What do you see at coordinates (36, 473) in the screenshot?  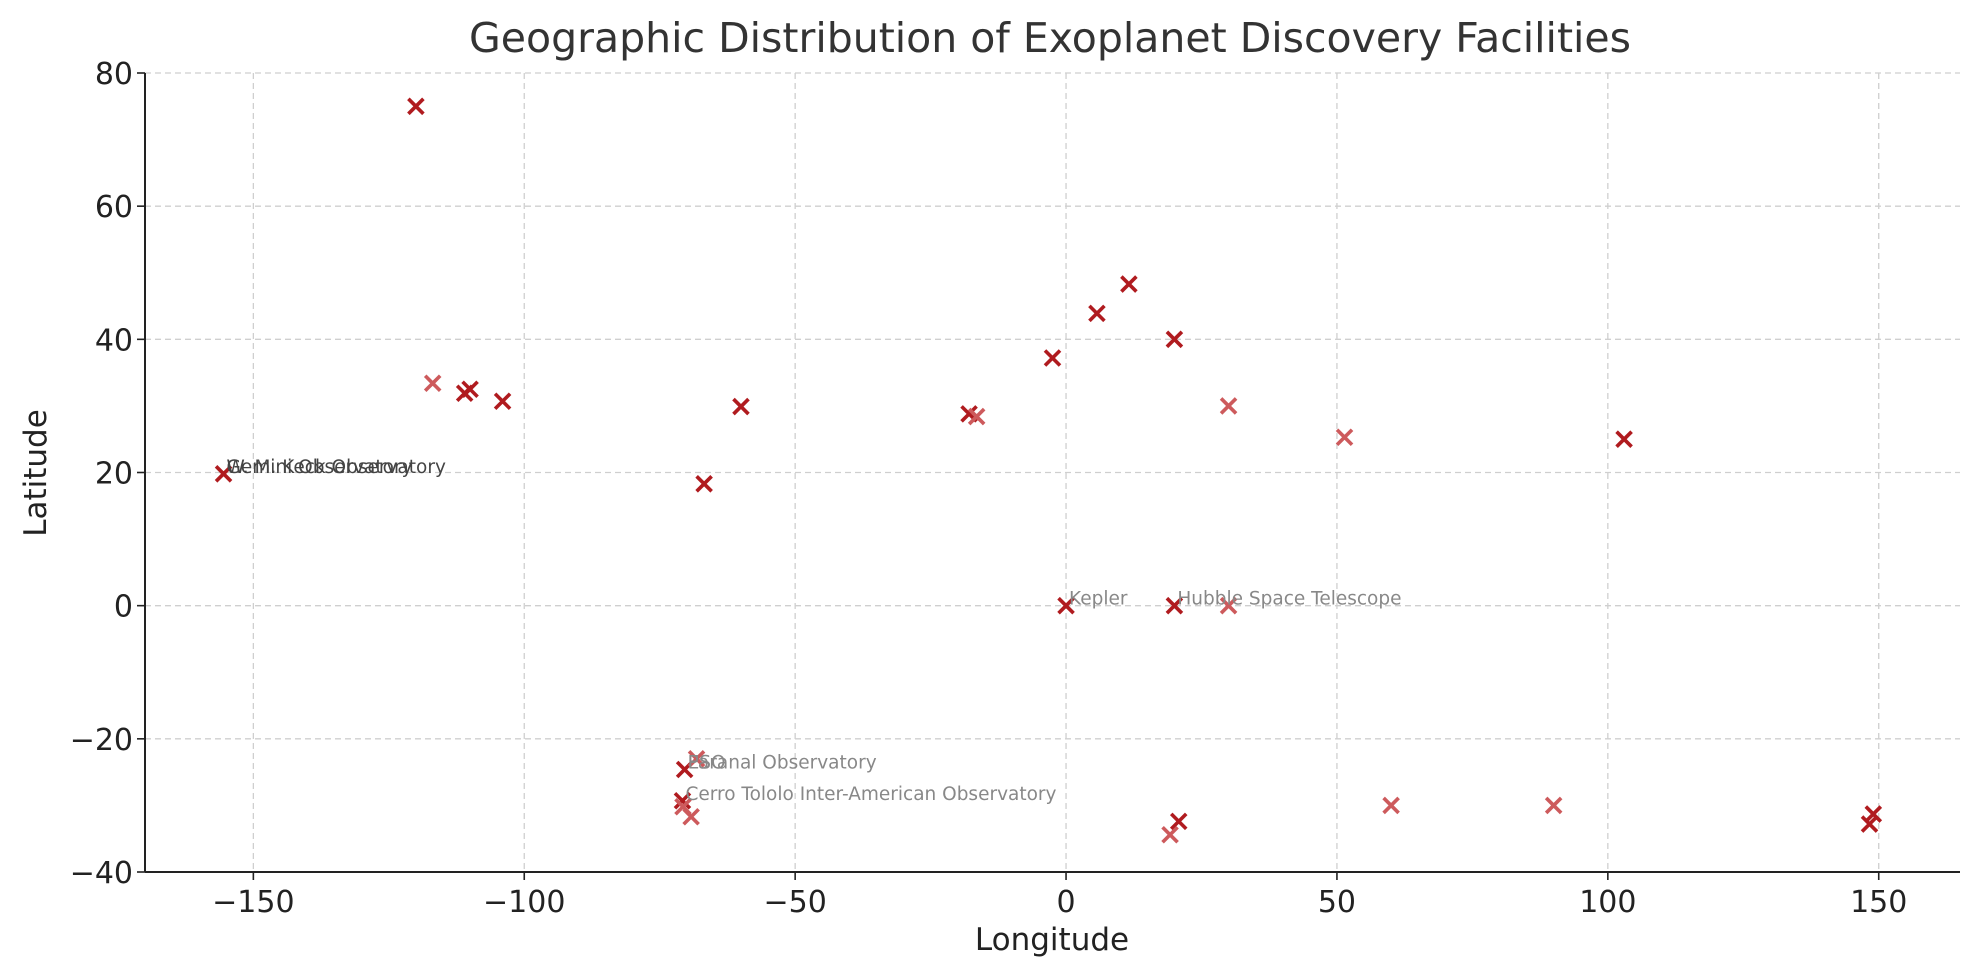 I see `y-axis-label: Latitude` at bounding box center [36, 473].